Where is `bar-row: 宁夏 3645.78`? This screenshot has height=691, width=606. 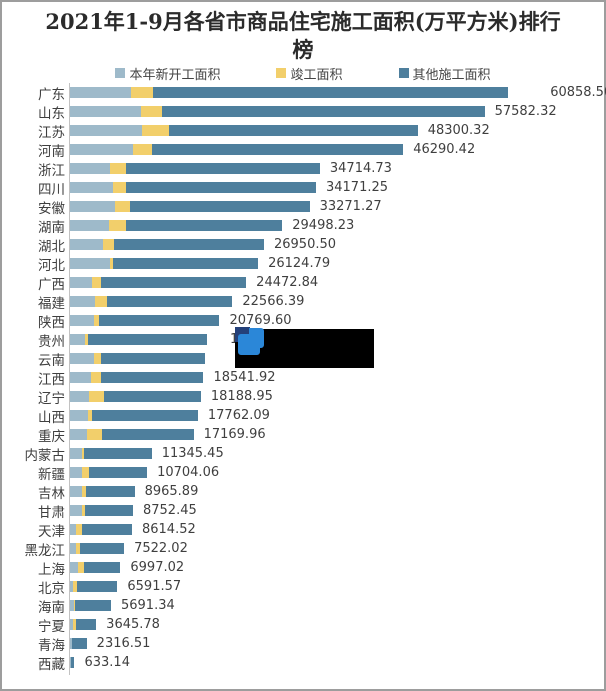
bar-row: 宁夏 3645.78 is located at coordinates (303, 625).